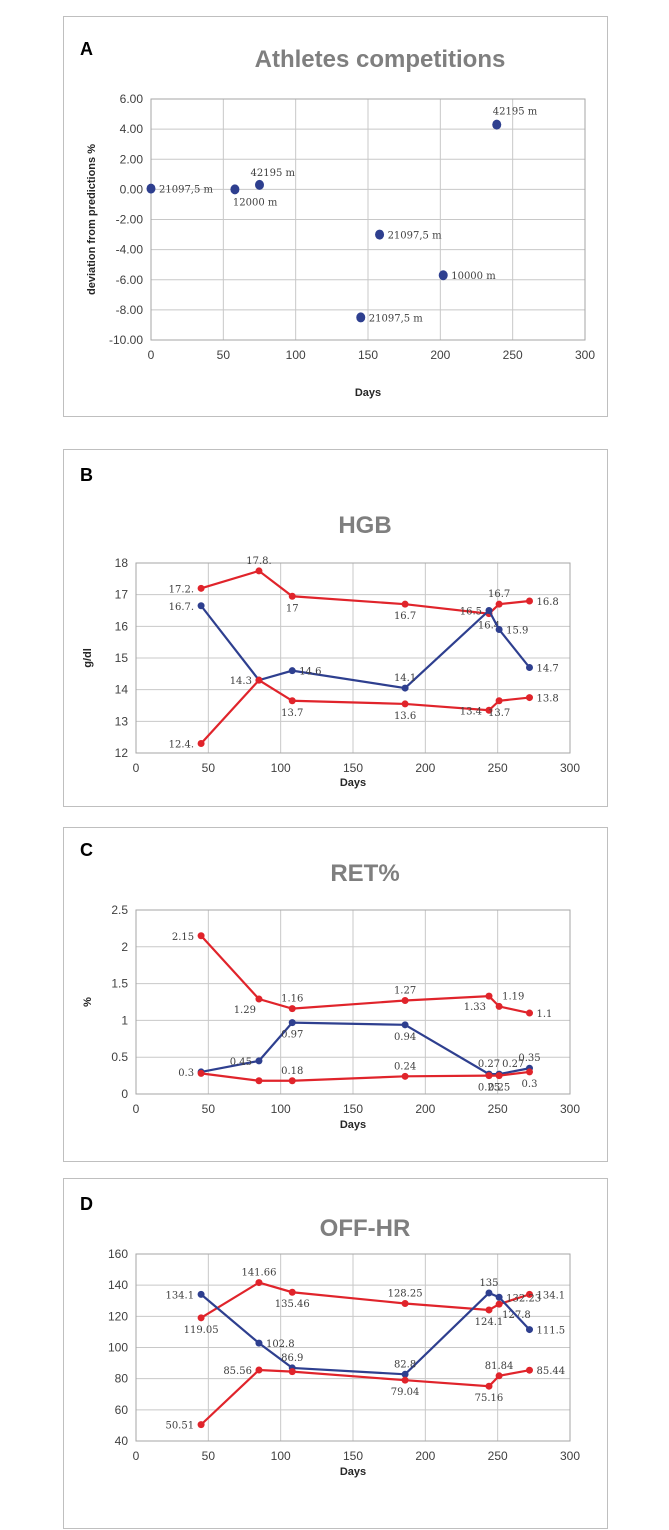  I want to click on data-label: 17.8., so click(258, 561).